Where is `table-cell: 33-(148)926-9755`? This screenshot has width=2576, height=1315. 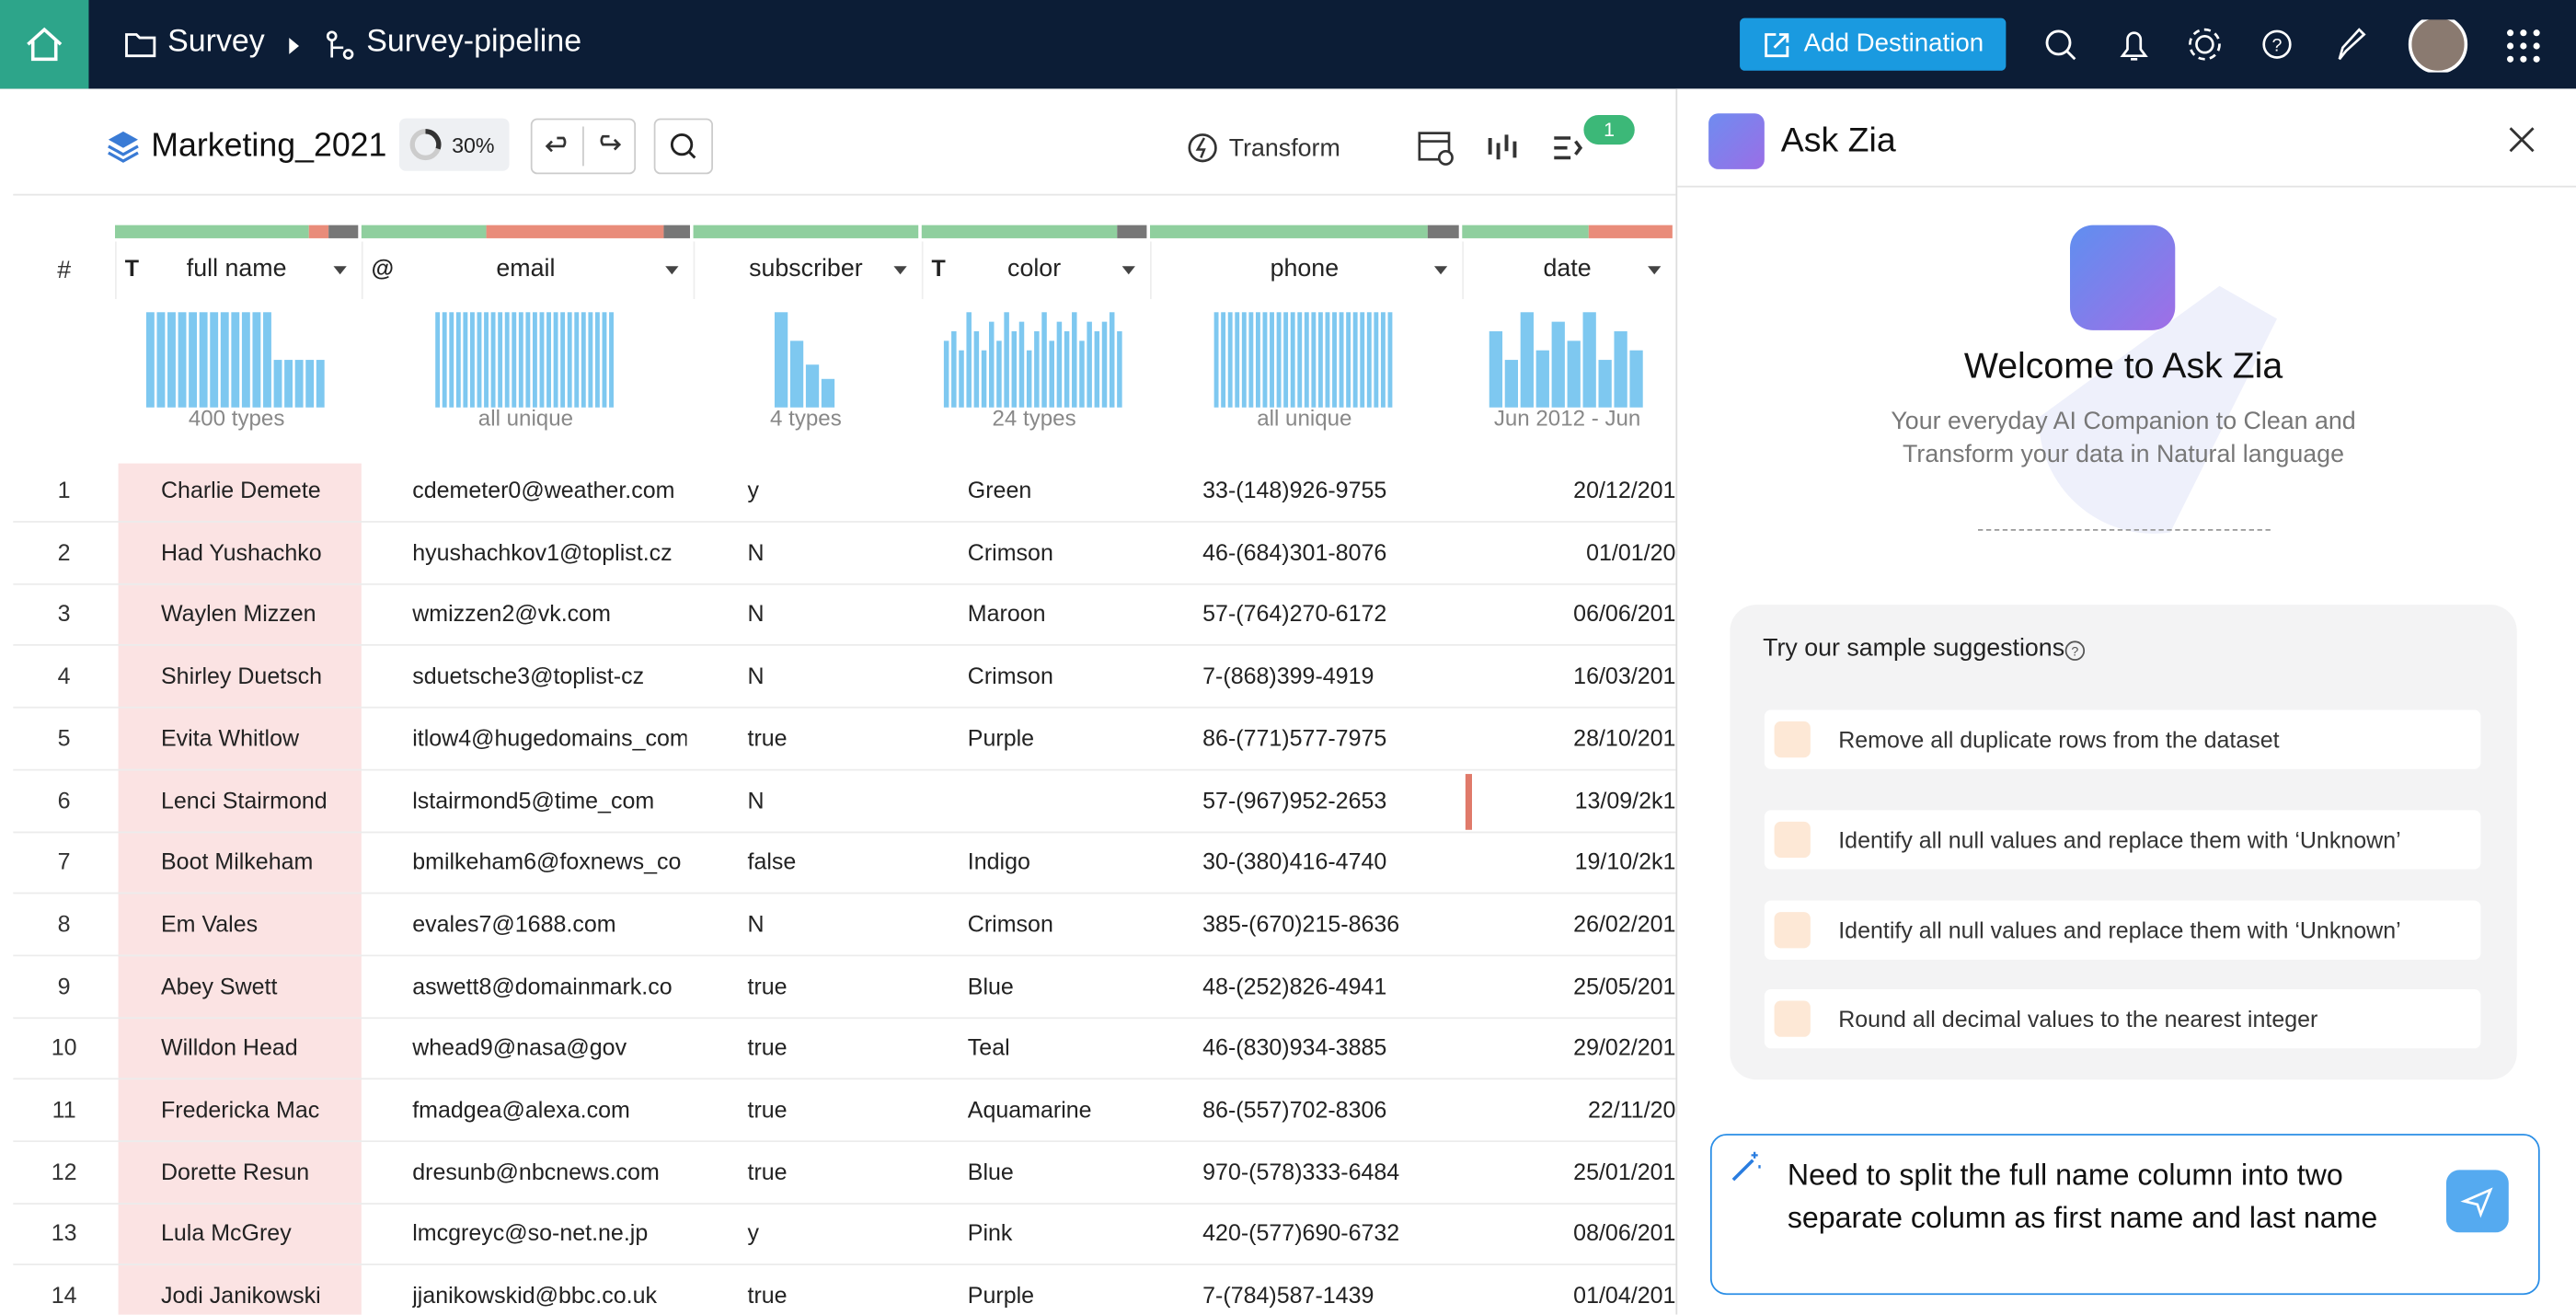 table-cell: 33-(148)926-9755 is located at coordinates (1328, 490).